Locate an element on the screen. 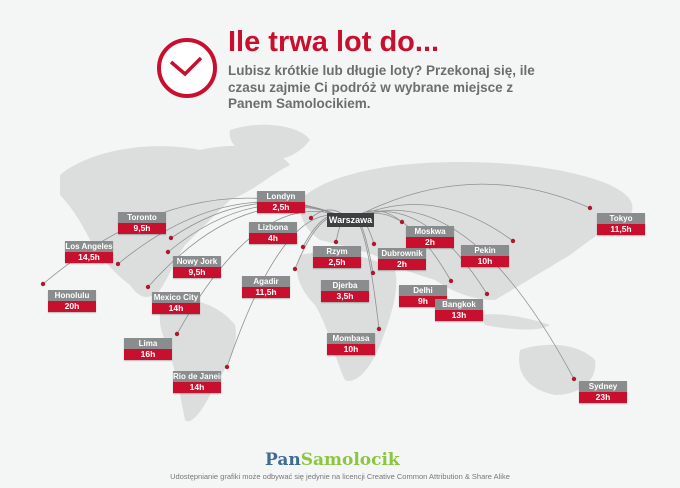 Image resolution: width=680 pixels, height=488 pixels. destination-name: Honolulu is located at coordinates (72, 295).